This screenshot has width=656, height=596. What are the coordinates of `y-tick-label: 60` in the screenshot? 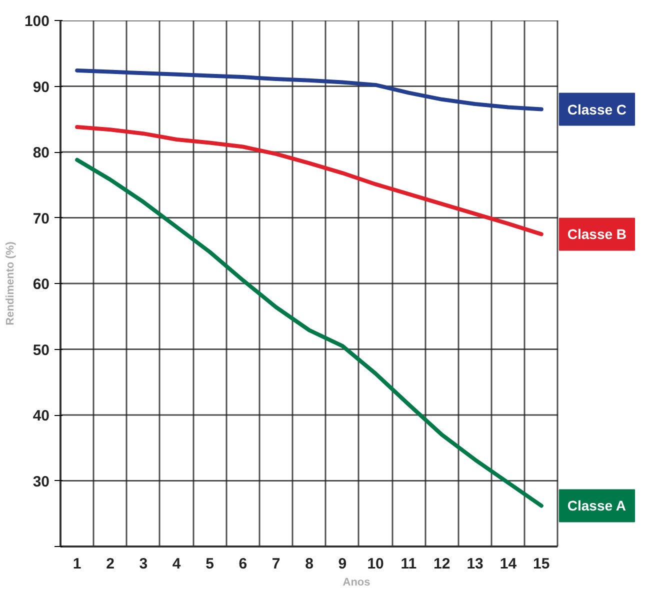 It's located at (41, 284).